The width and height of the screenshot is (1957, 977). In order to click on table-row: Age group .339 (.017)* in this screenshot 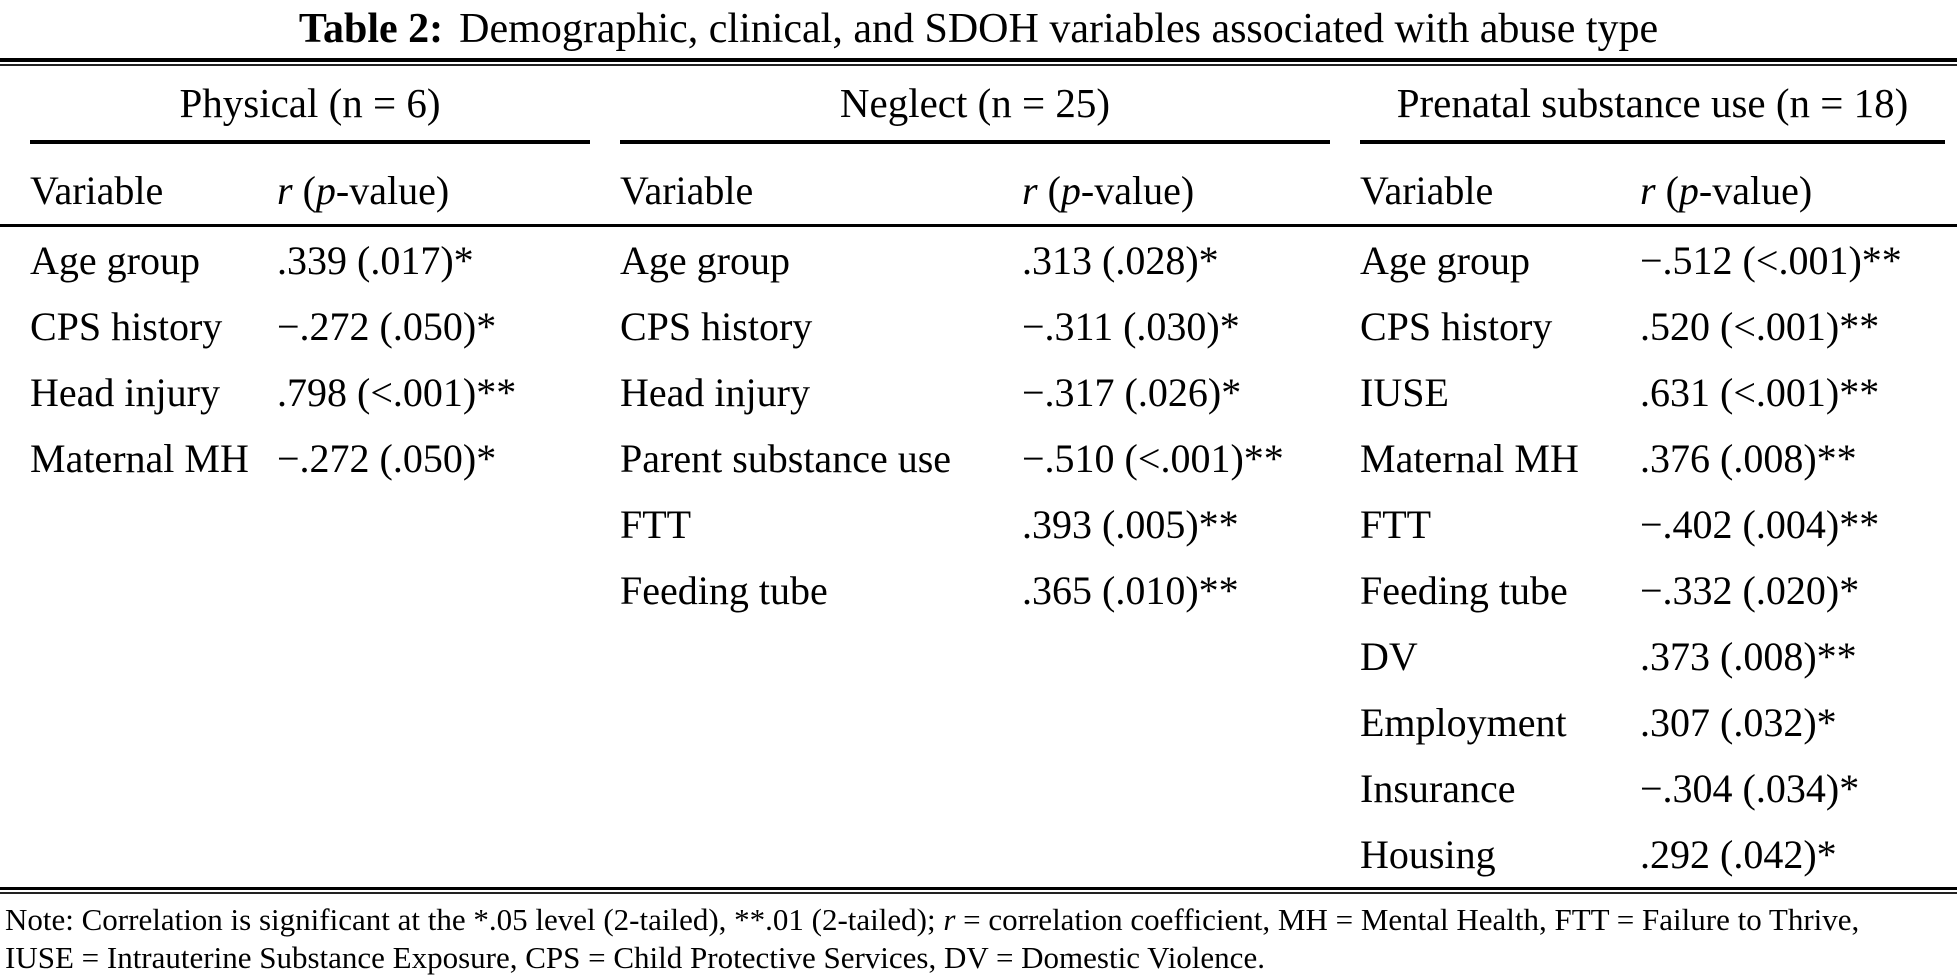, I will do `click(310, 260)`.